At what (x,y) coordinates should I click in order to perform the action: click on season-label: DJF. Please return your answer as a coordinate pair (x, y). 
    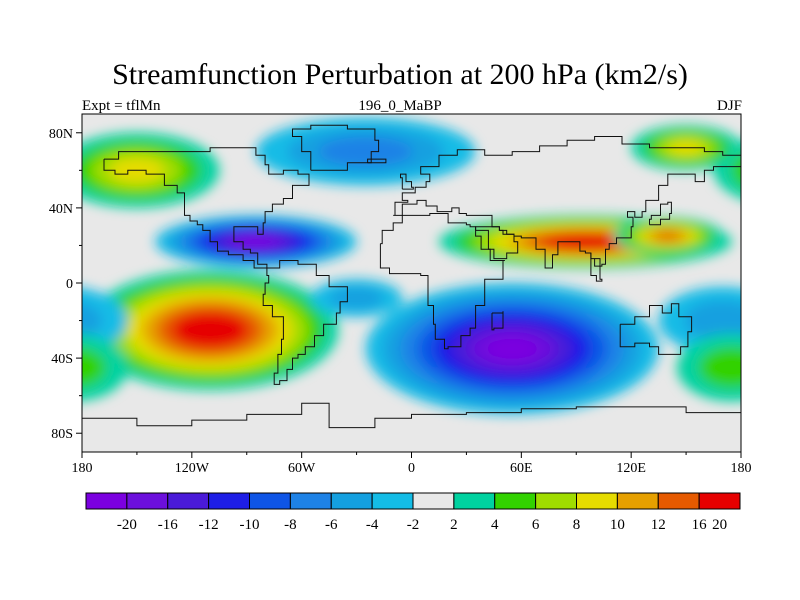
    Looking at the image, I should click on (729, 106).